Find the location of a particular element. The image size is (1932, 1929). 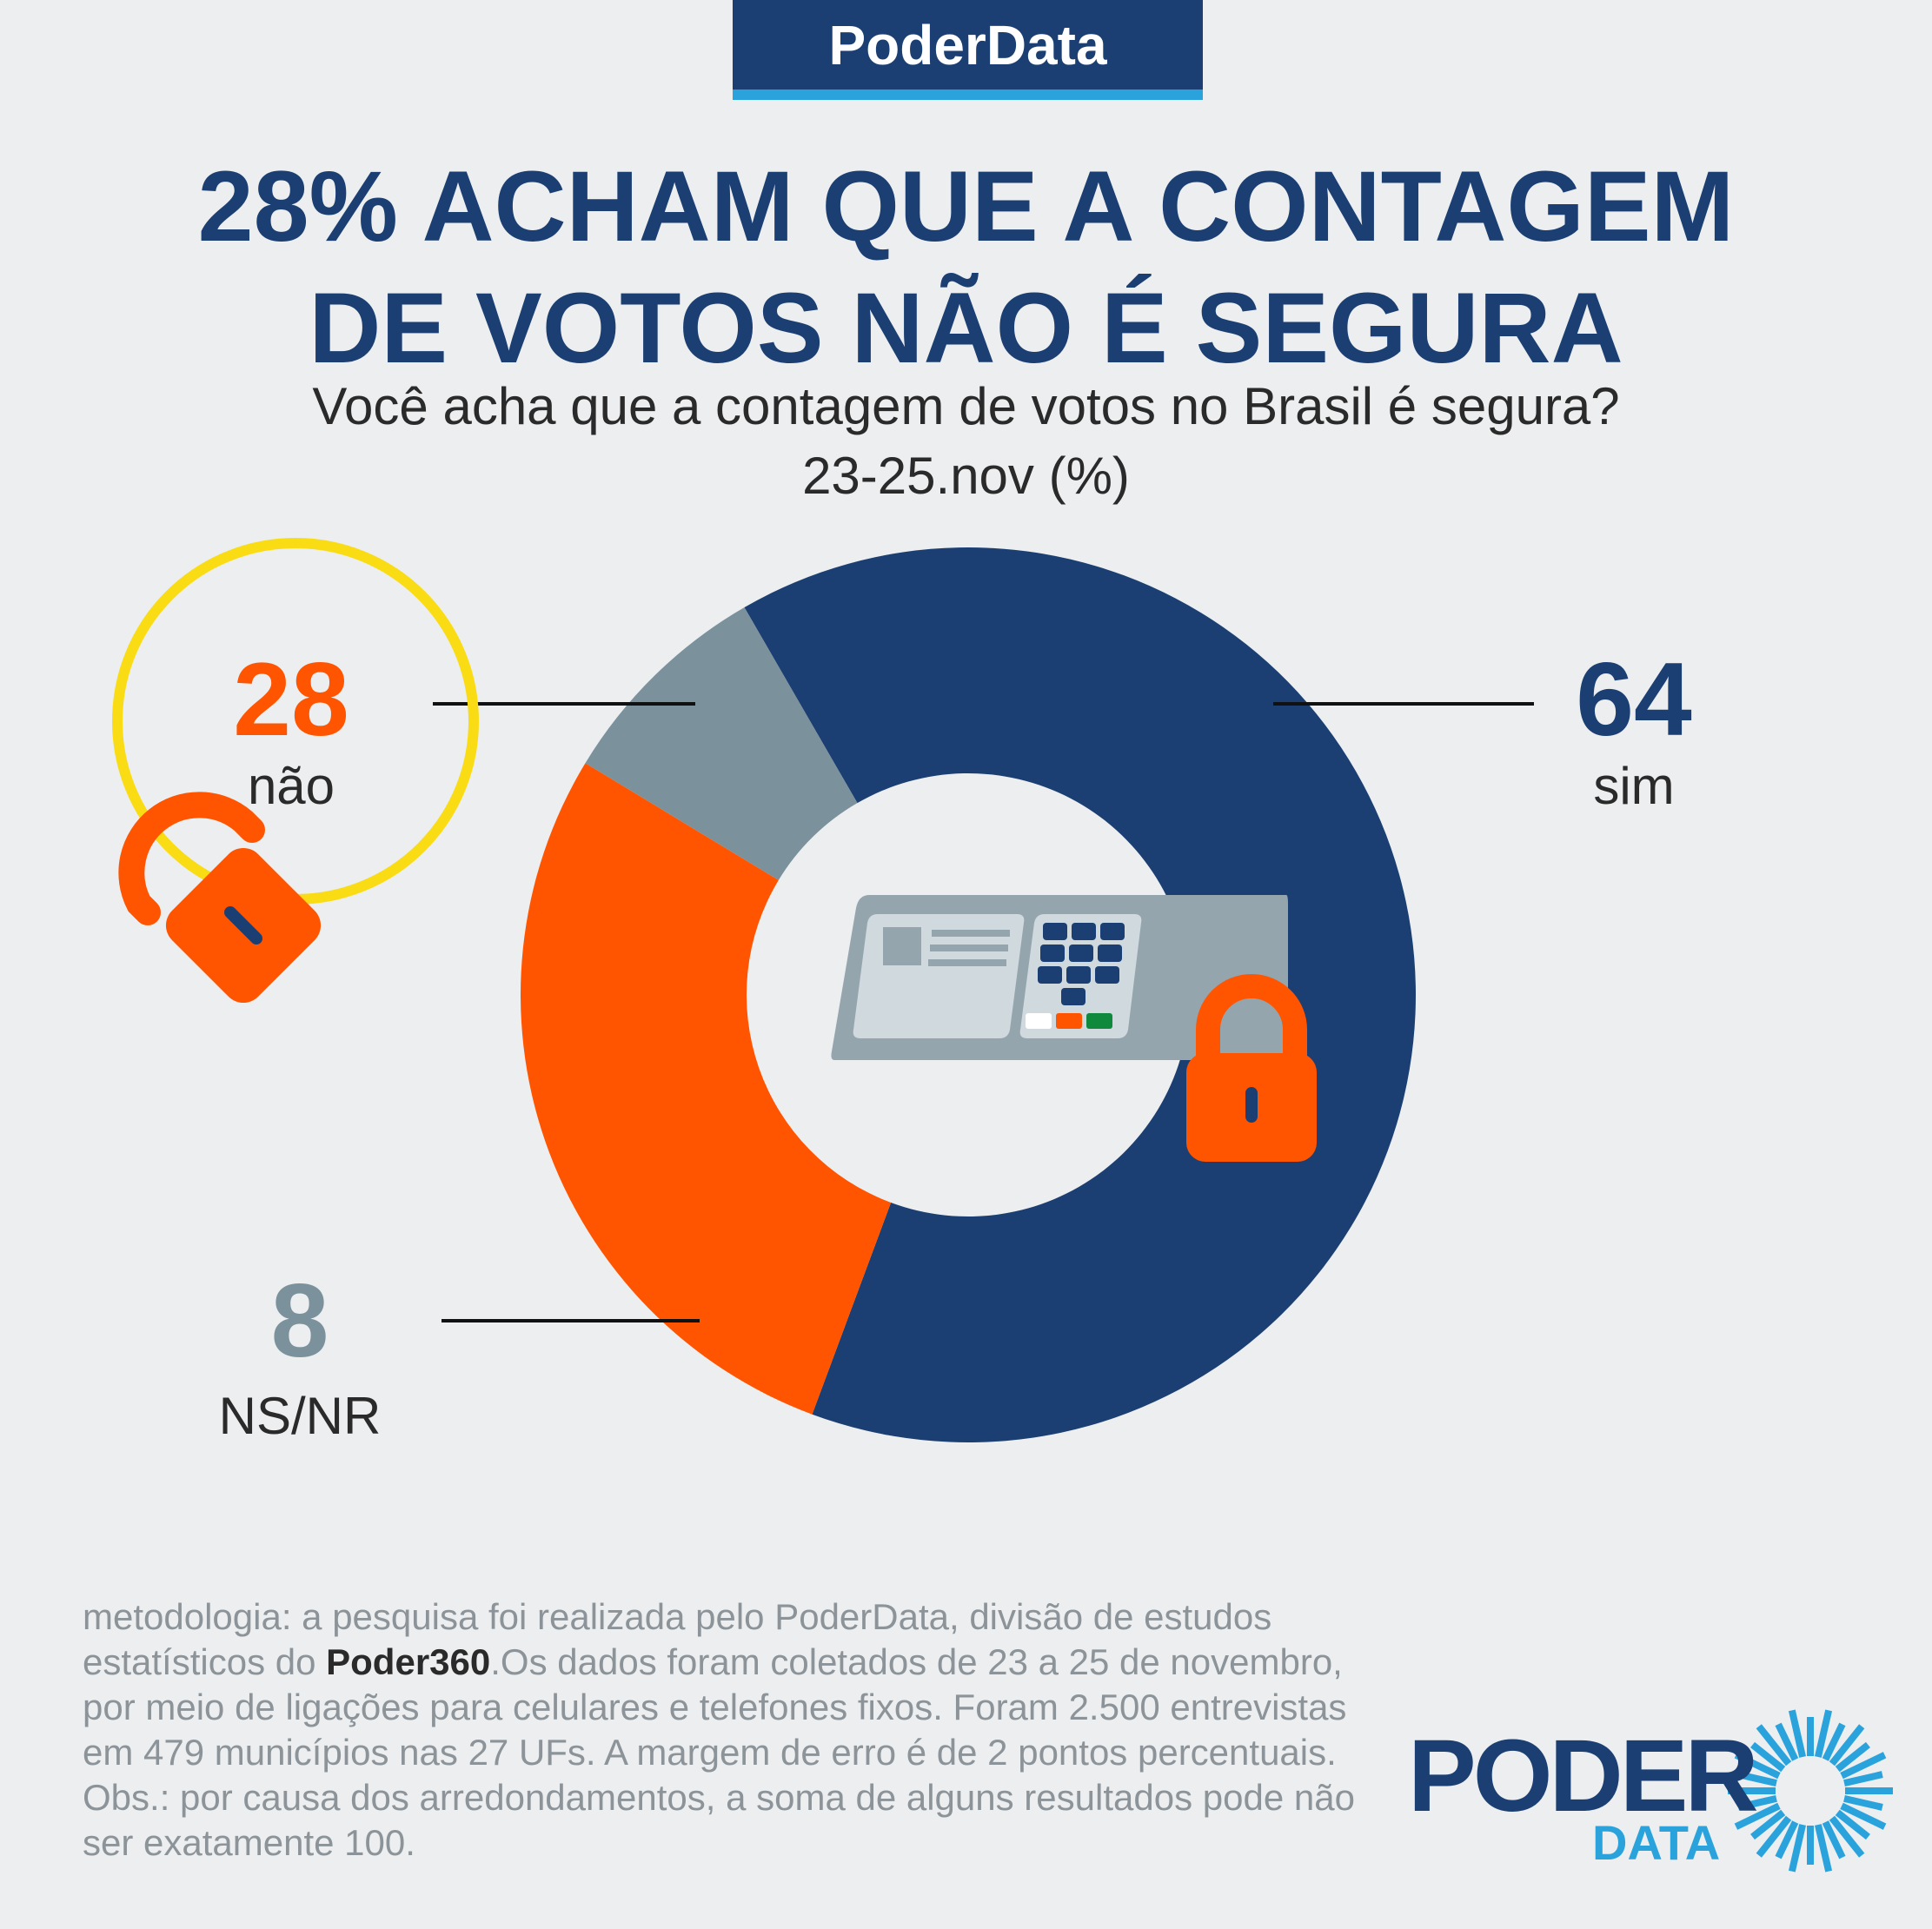

label-name-nsnr: NS/NR is located at coordinates (300, 1416).